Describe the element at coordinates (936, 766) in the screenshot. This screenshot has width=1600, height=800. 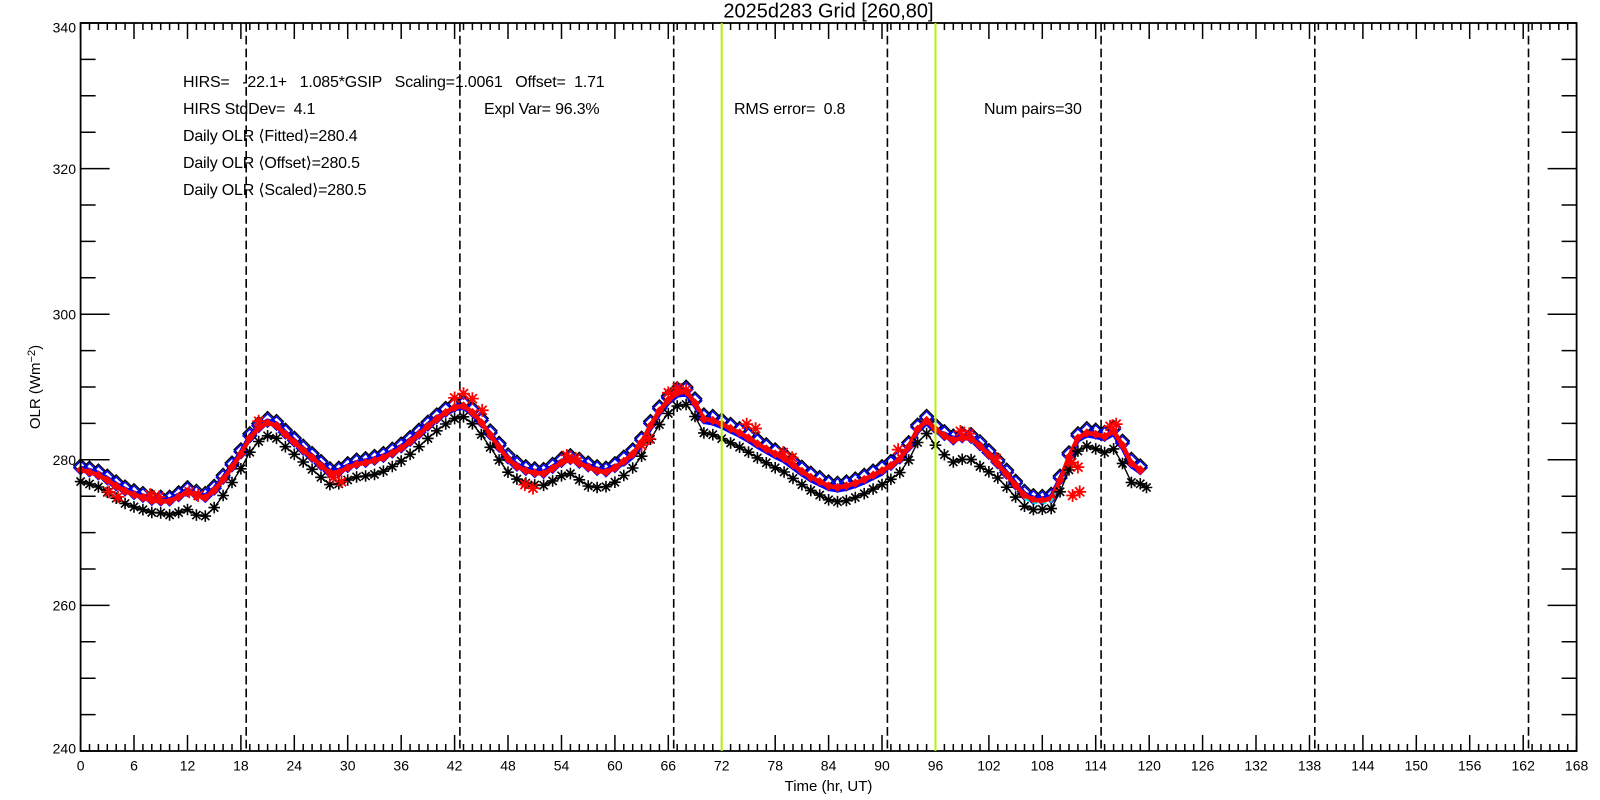
I see `svg-text: 96` at that location.